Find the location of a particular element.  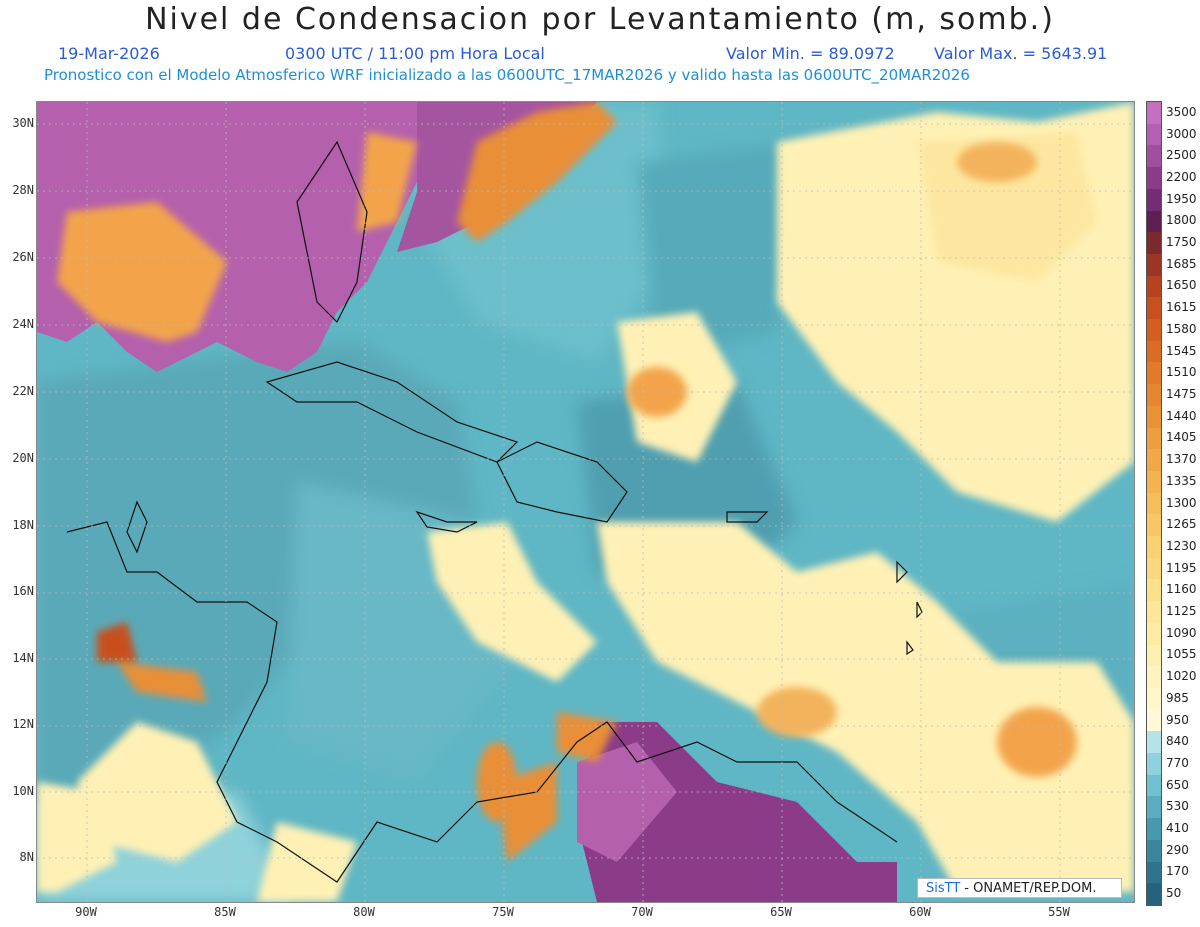

colorbar-label: 3500 is located at coordinates (1181, 111).